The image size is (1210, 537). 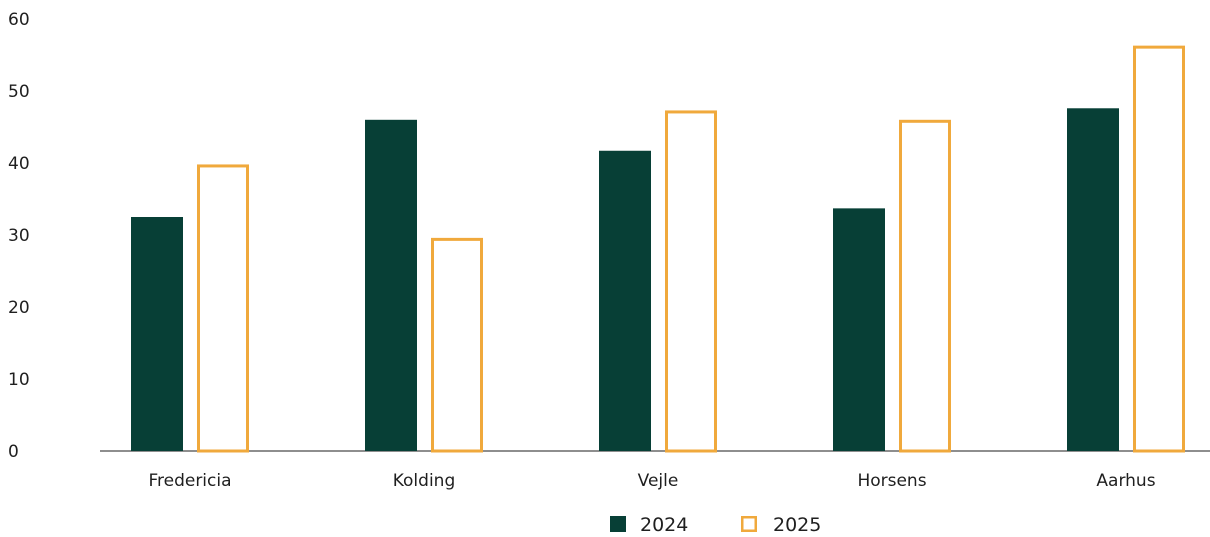 What do you see at coordinates (19, 380) in the screenshot?
I see `y-tick-label: 10` at bounding box center [19, 380].